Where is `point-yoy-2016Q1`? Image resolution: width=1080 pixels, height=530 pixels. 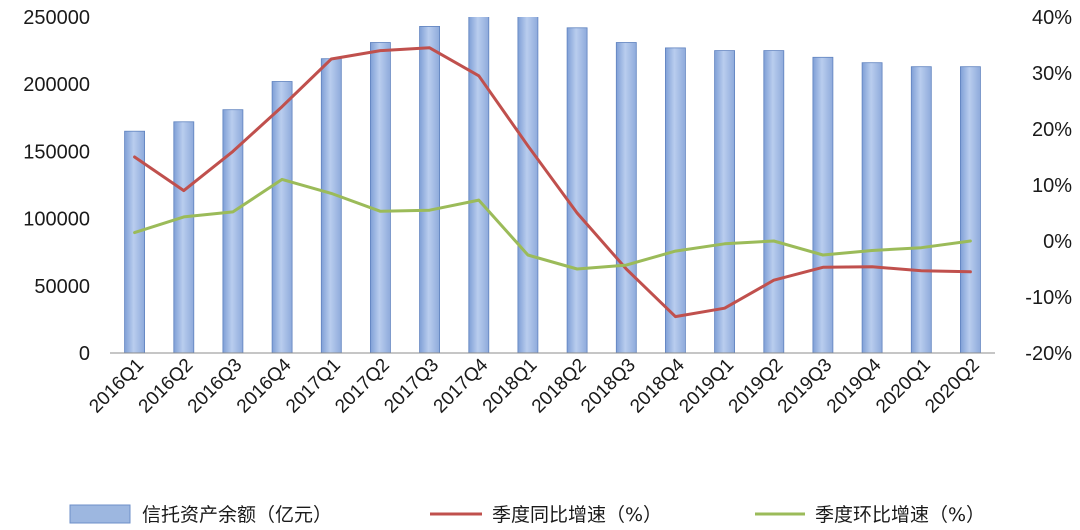 point-yoy-2016Q1 is located at coordinates (134, 157).